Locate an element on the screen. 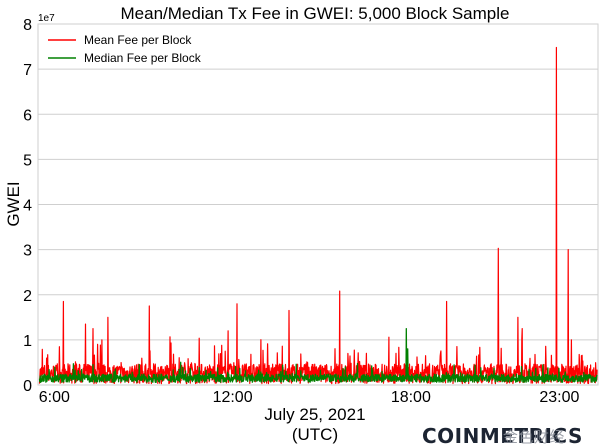 The image size is (600, 448). legend-label-mean: Mean Fee per Block is located at coordinates (138, 40).